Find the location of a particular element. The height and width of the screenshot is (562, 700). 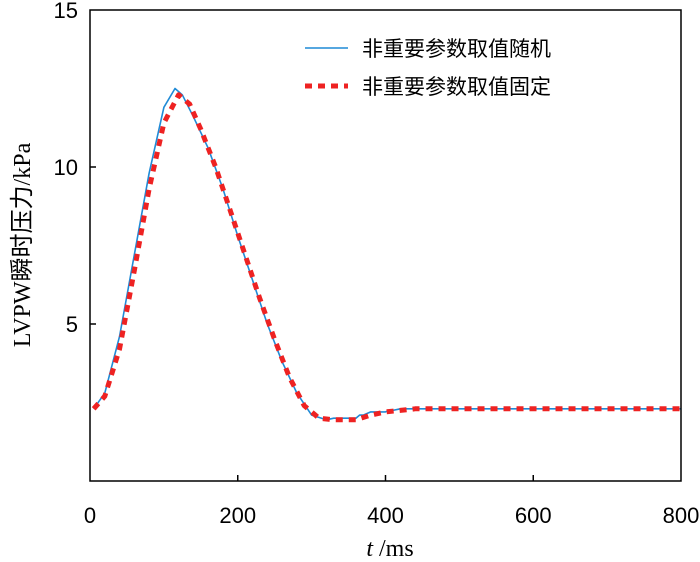

y-tick-label: 10 is located at coordinates (66, 167).